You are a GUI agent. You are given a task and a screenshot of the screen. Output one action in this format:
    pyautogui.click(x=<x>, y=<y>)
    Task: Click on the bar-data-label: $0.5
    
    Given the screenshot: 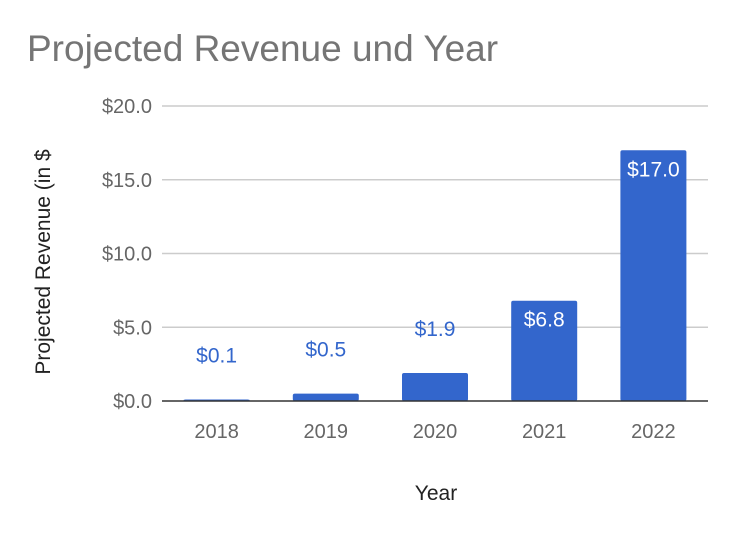 What is the action you would take?
    pyautogui.click(x=325, y=350)
    